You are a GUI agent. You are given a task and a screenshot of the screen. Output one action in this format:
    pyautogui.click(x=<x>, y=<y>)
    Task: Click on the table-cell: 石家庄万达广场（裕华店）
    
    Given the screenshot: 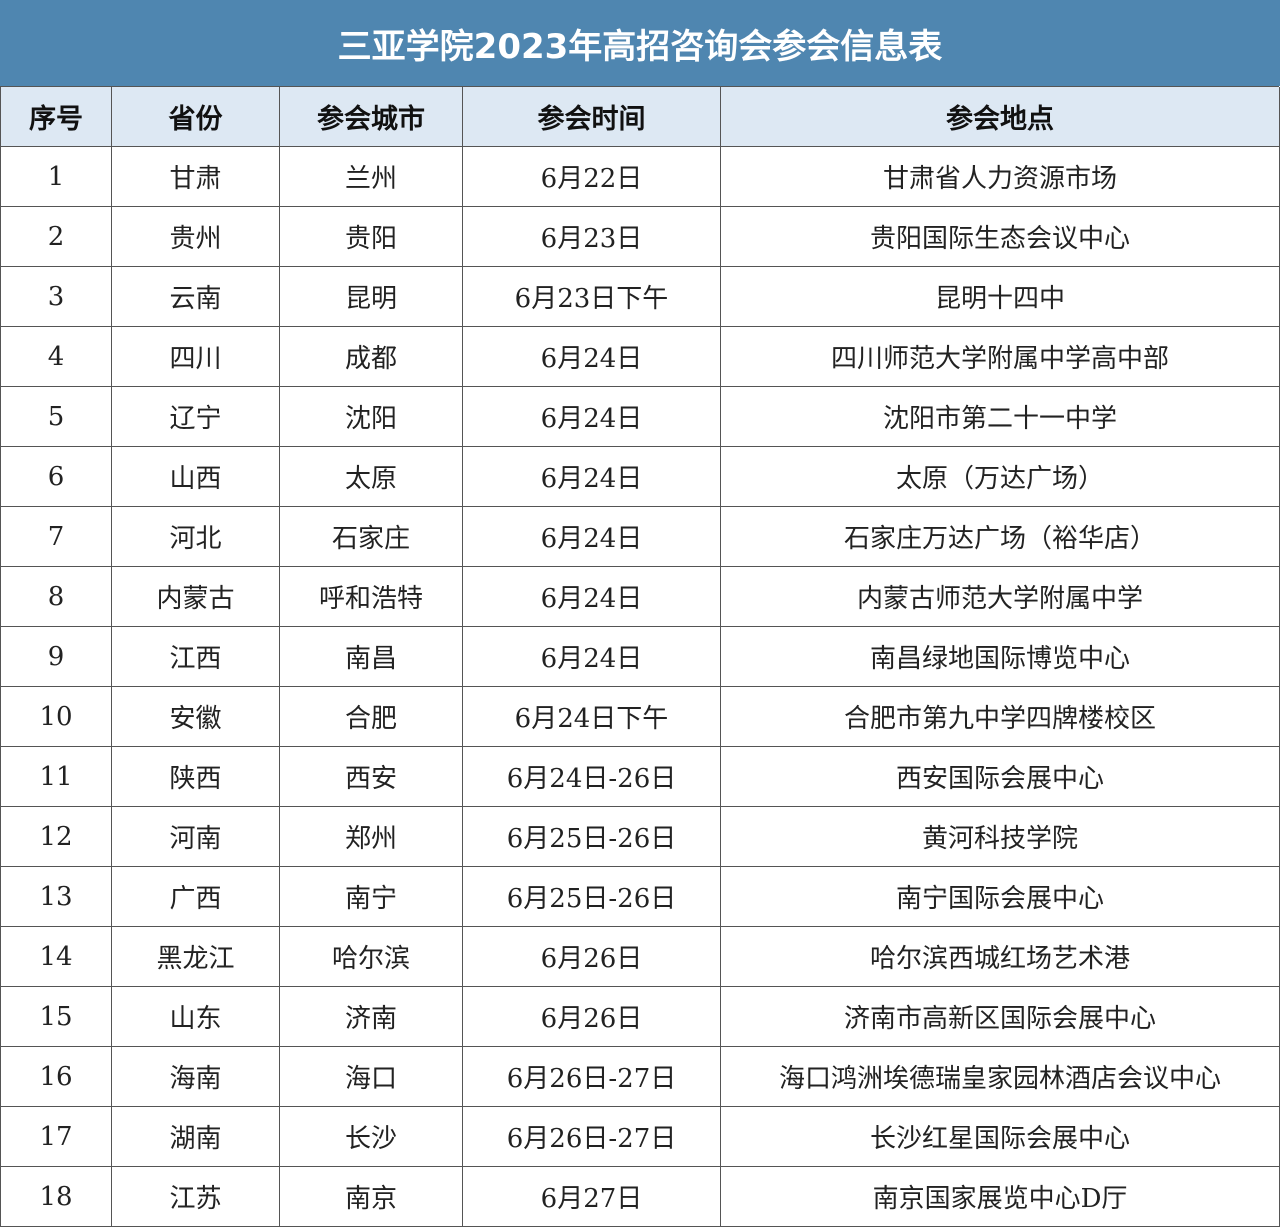 What is the action you would take?
    pyautogui.click(x=1000, y=537)
    